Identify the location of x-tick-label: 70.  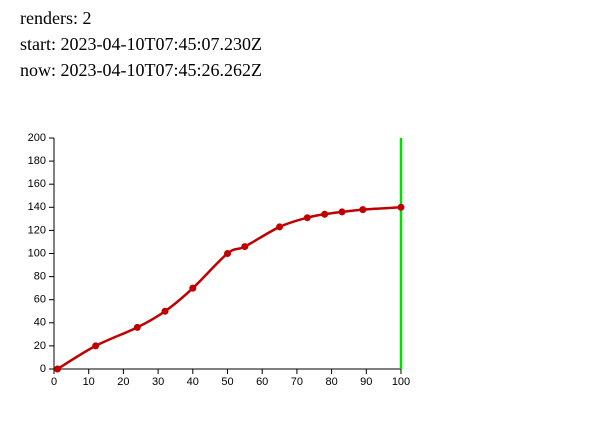
(297, 382).